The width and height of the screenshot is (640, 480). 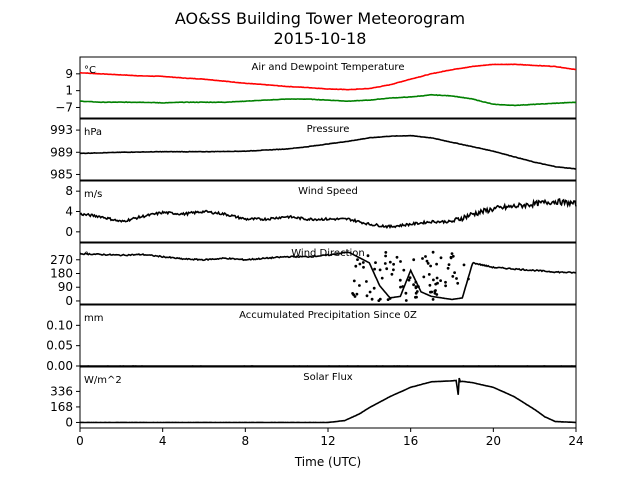 I want to click on y-tick-label: 989, so click(x=61, y=152).